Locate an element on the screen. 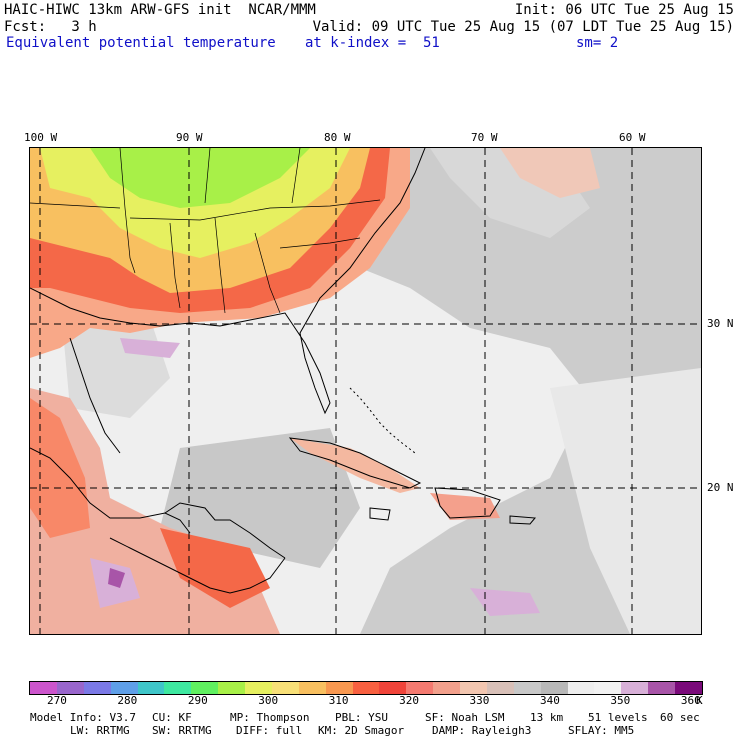  footer-pbl: PBL: YSU is located at coordinates (361, 717).